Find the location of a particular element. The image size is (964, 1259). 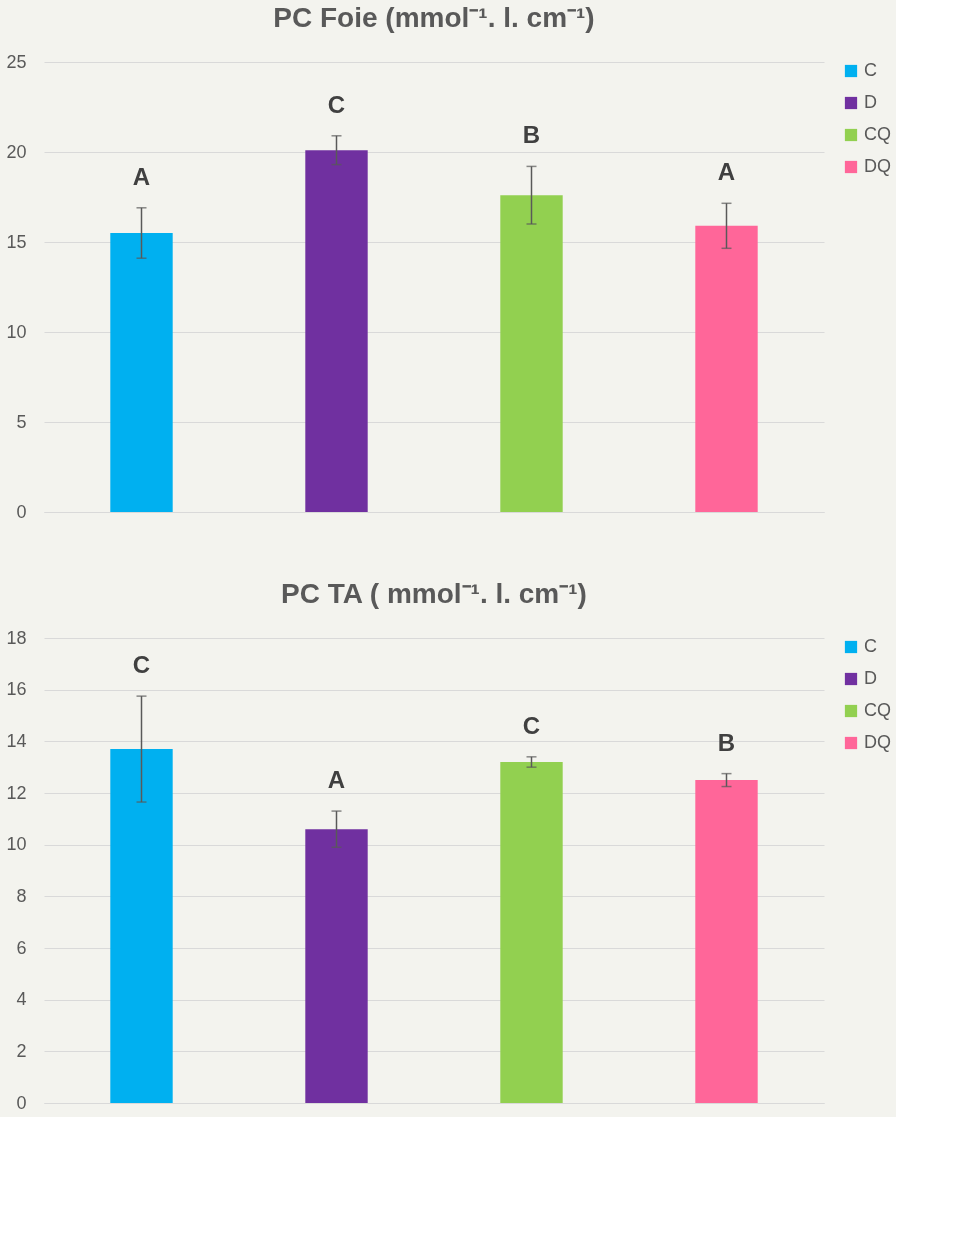

chart-title: PC TA ( mmol⁻¹. l. cm⁻¹) is located at coordinates (434, 593).